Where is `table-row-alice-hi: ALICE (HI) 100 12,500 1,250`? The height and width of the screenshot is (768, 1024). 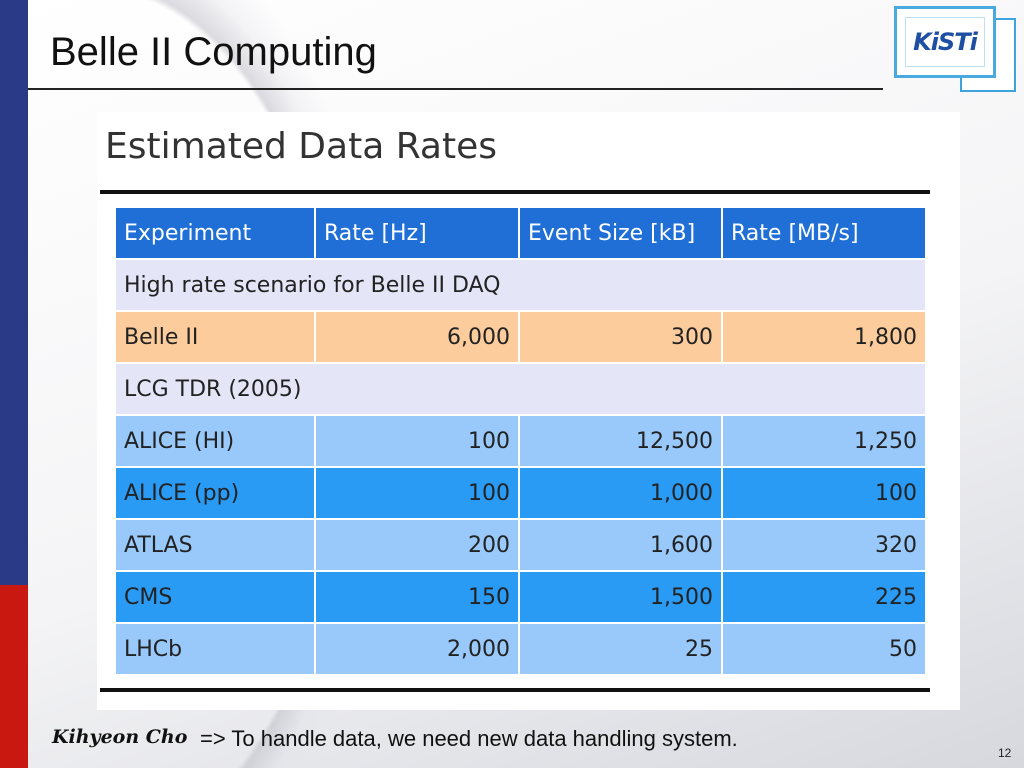
table-row-alice-hi: ALICE (HI) 100 12,500 1,250 is located at coordinates (520, 441).